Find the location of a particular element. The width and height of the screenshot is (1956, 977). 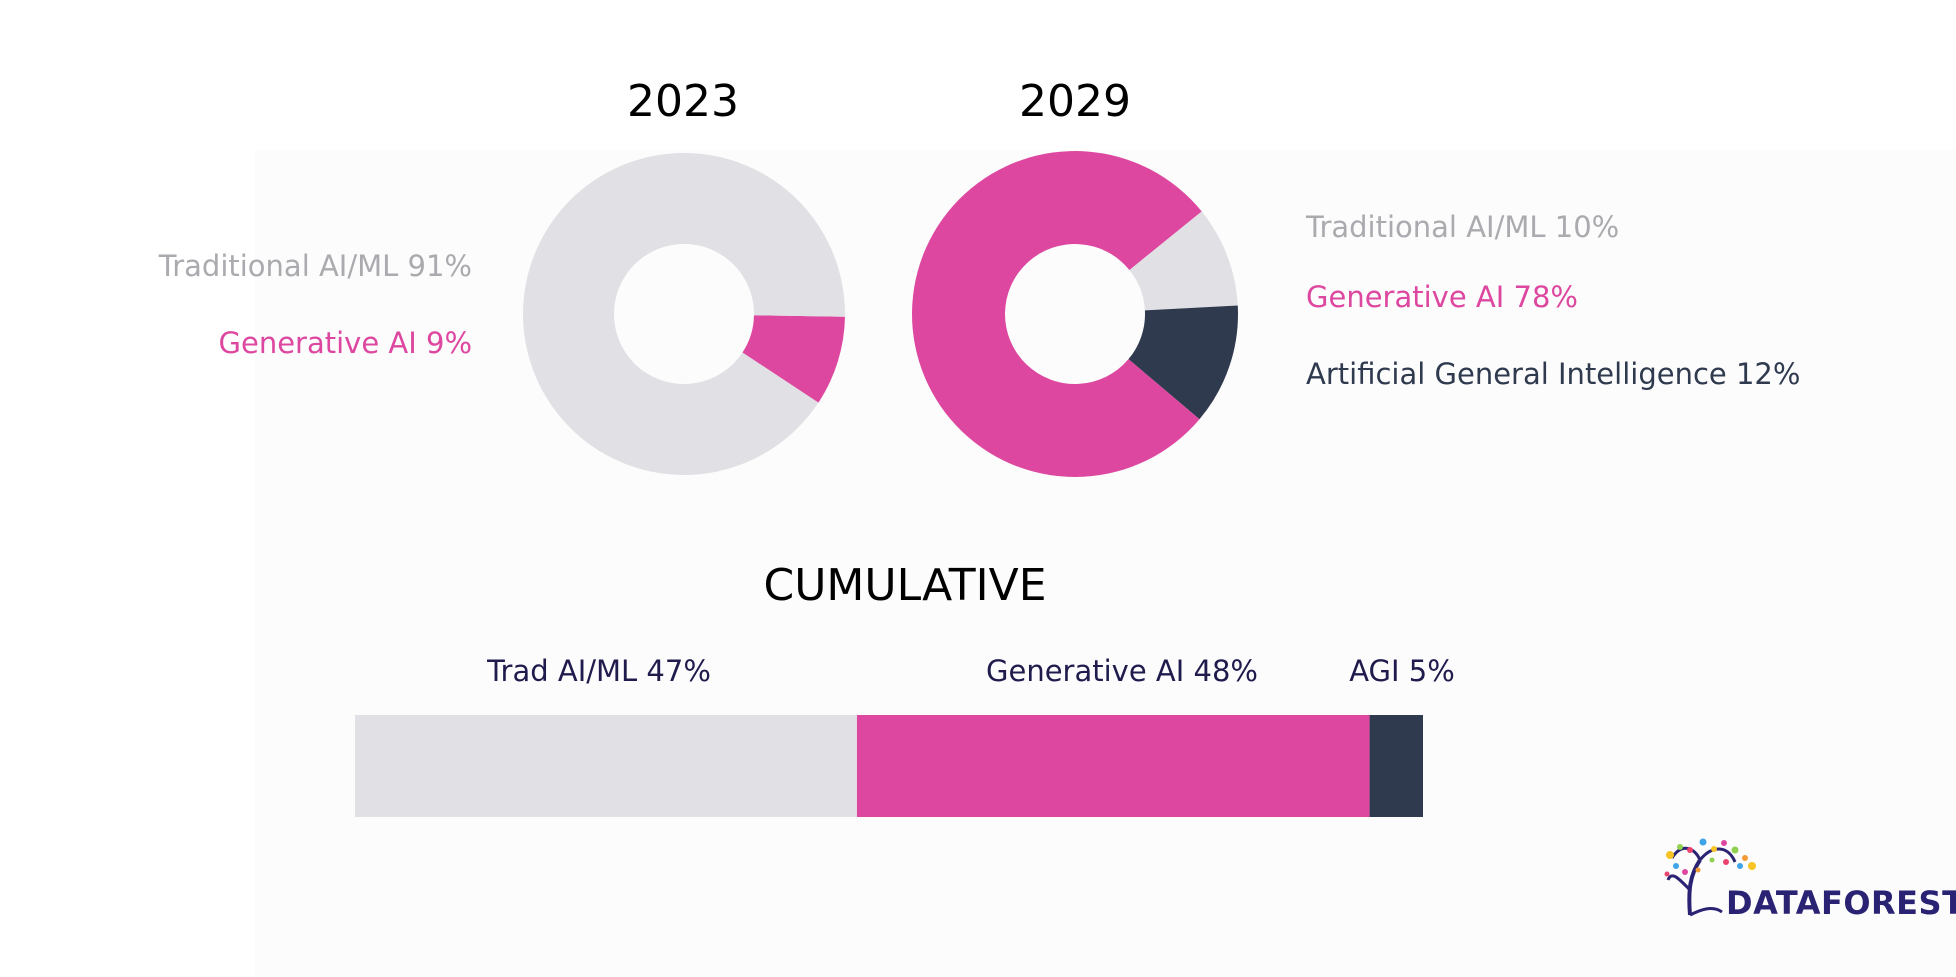

donut-2023-title: 2023 is located at coordinates (683, 101).